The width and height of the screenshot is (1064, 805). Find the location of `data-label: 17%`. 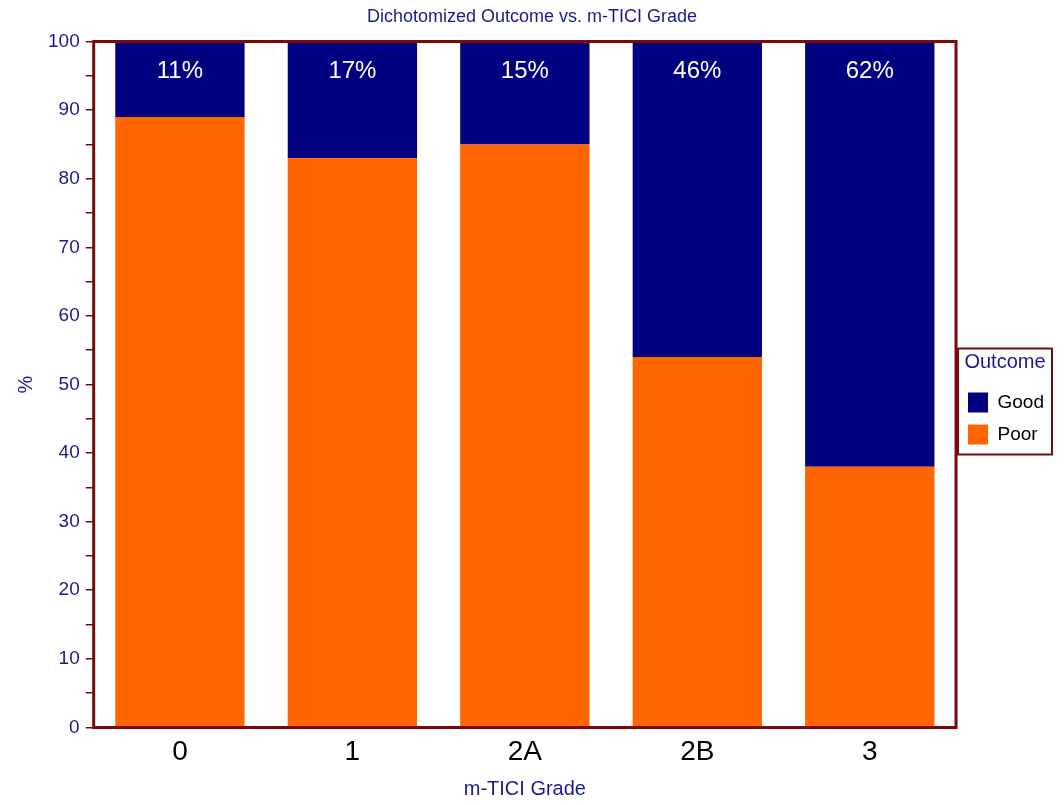

data-label: 17% is located at coordinates (352, 70).